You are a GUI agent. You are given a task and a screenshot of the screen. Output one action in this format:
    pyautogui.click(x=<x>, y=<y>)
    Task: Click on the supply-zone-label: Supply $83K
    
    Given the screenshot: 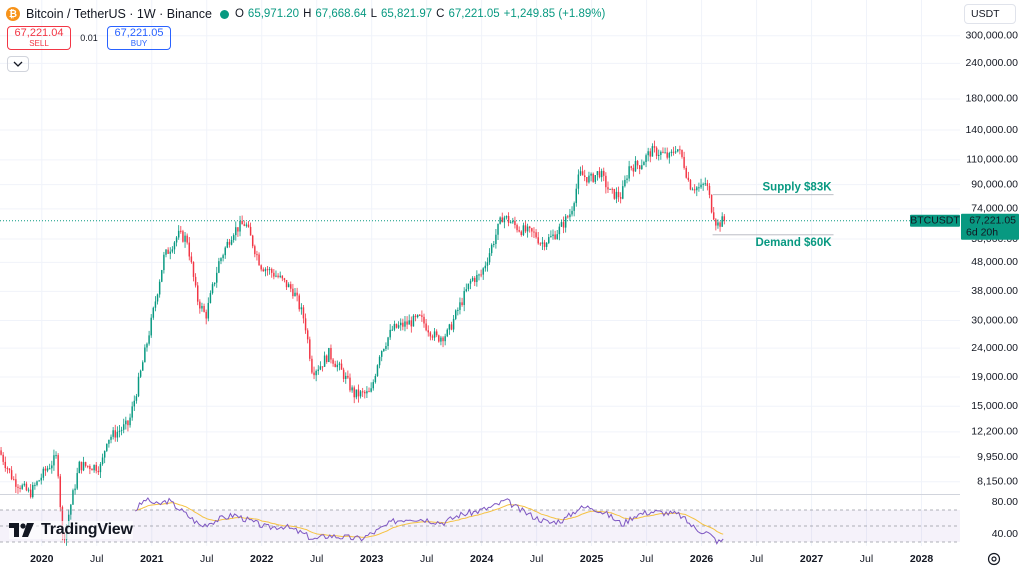 What is the action you would take?
    pyautogui.click(x=798, y=188)
    